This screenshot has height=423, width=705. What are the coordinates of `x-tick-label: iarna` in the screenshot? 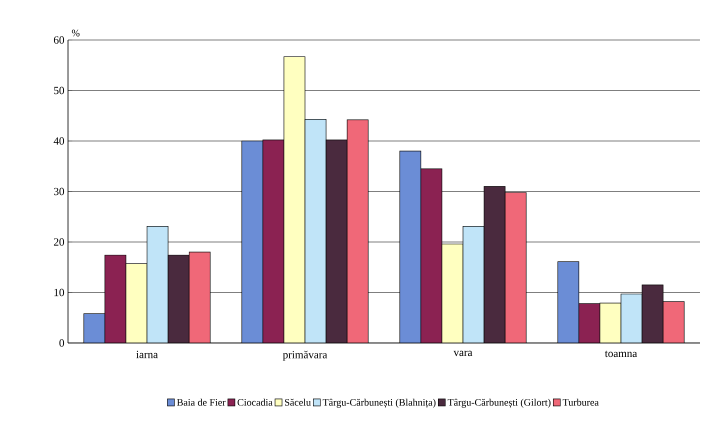 It's located at (147, 354).